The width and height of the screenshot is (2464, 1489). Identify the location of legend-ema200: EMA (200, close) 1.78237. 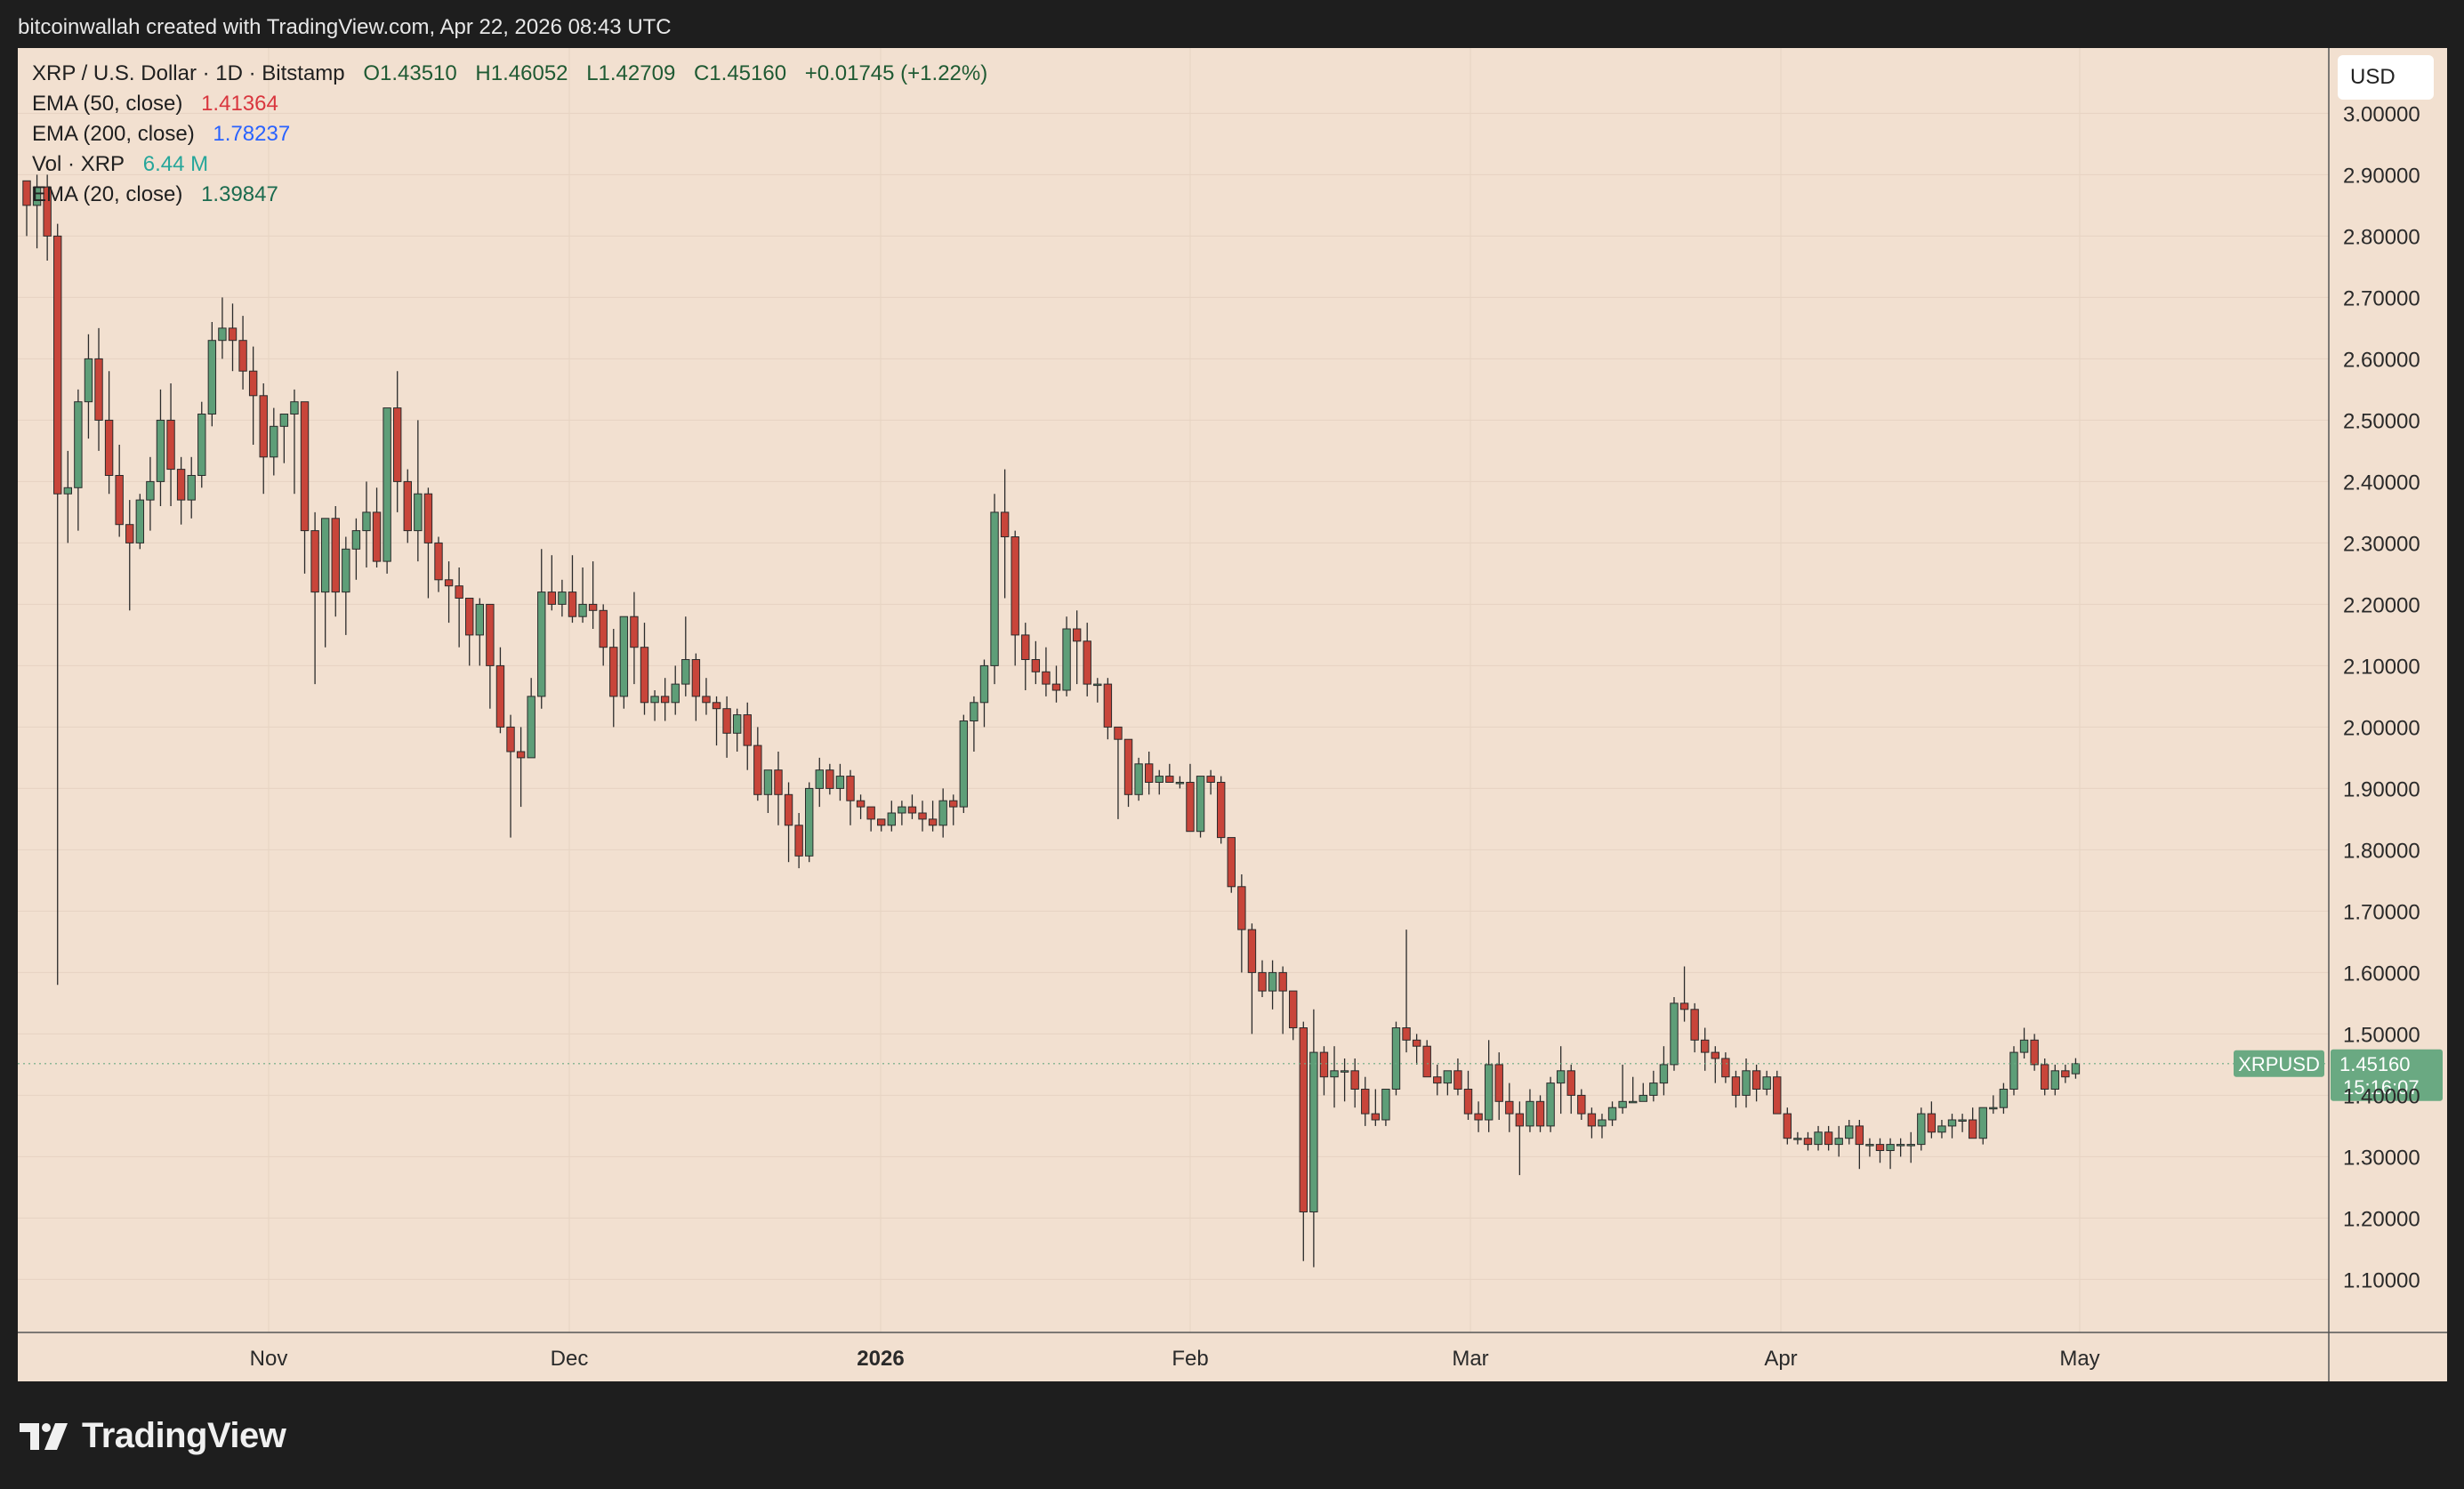
(516, 134).